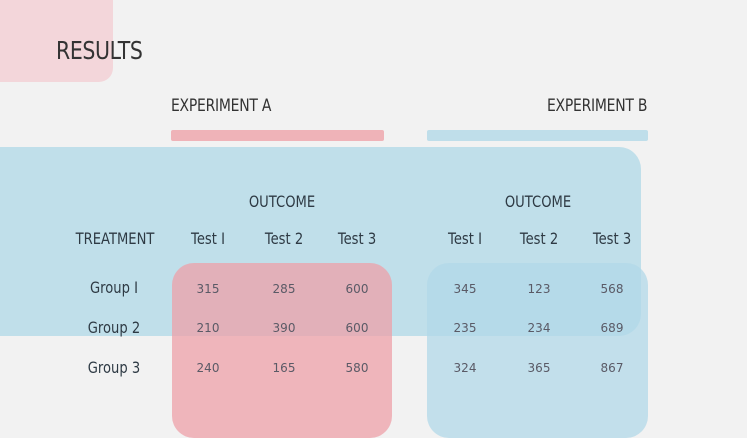 The width and height of the screenshot is (747, 438). What do you see at coordinates (612, 368) in the screenshot?
I see `table-cell: 867` at bounding box center [612, 368].